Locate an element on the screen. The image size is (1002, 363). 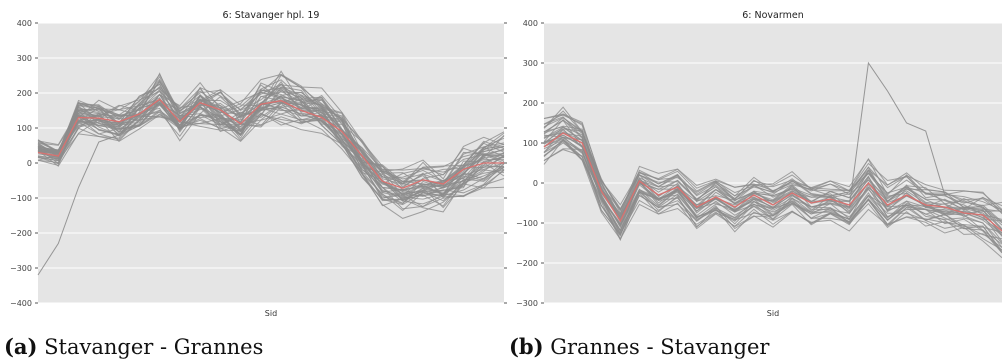
caption-a: (a) Stavanger - Grannes is located at coordinates (133, 346).